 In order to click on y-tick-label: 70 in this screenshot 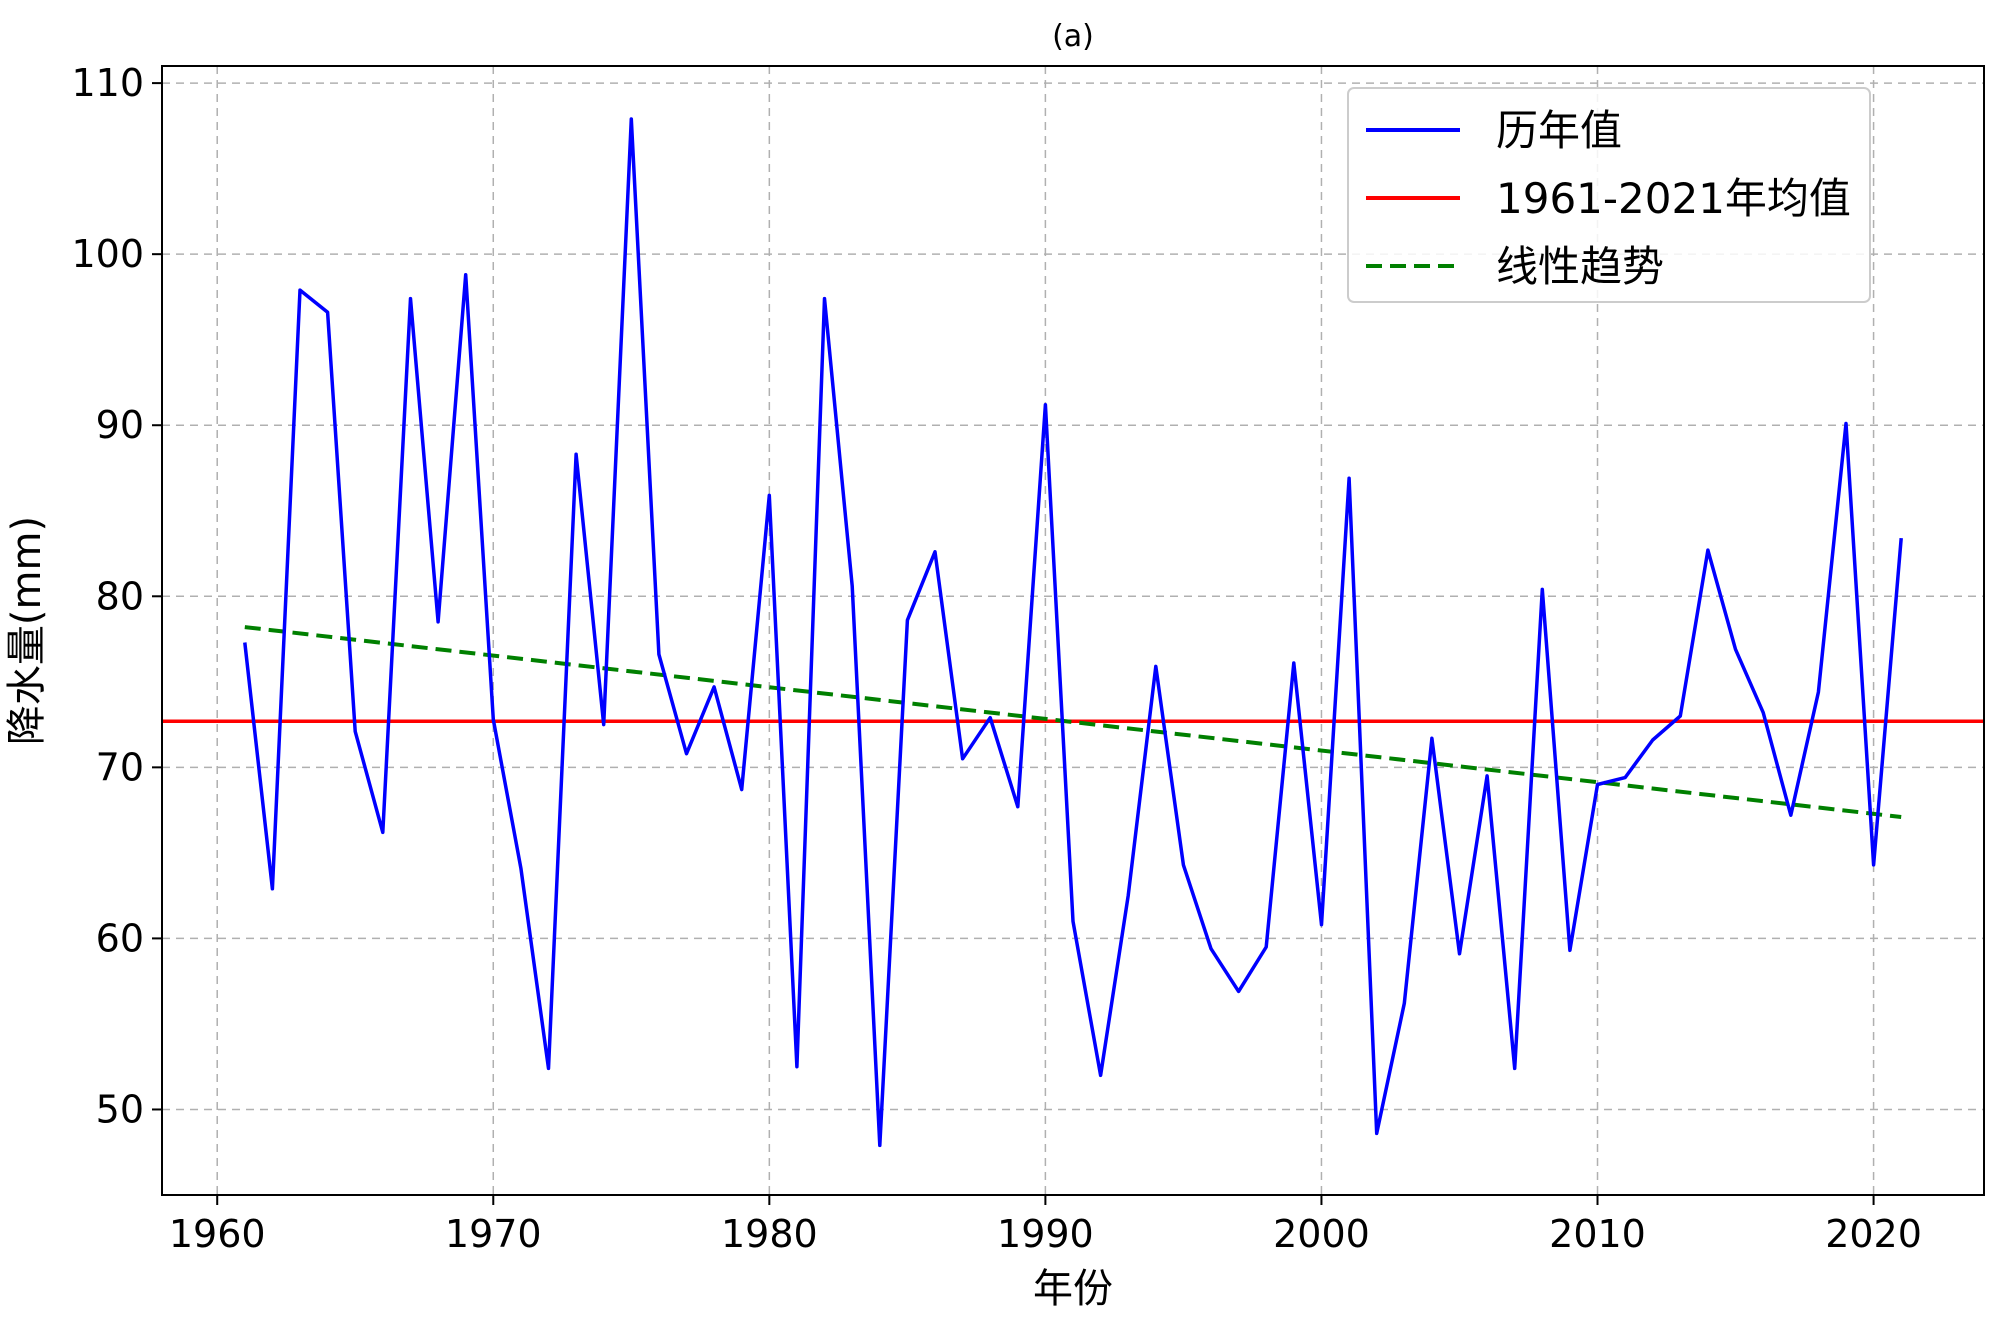, I will do `click(120, 767)`.